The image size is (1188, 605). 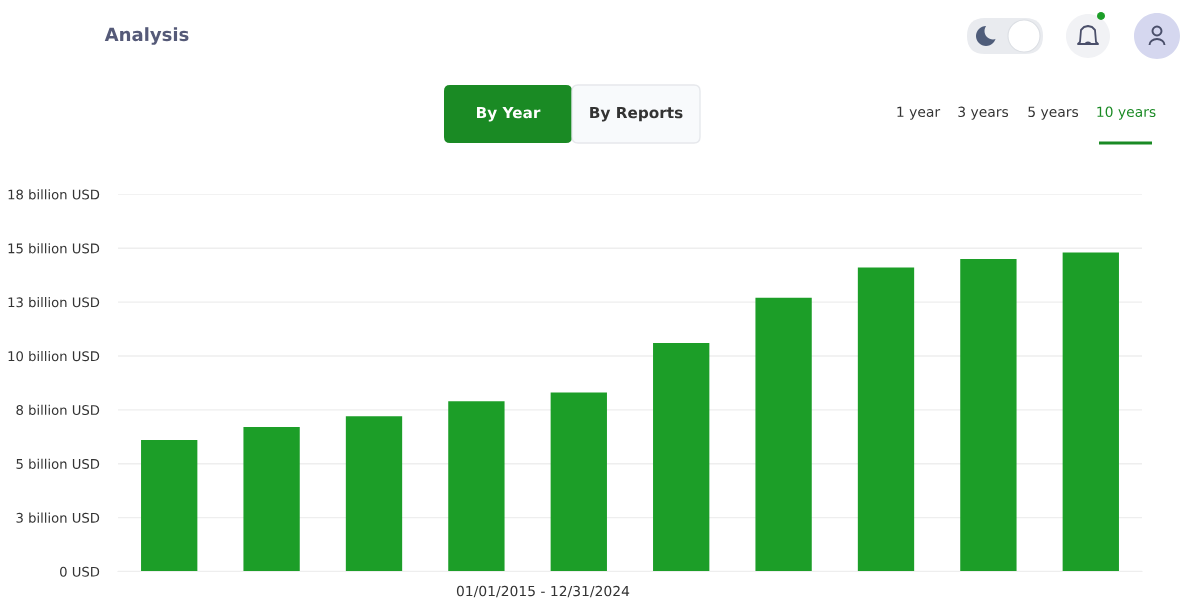 What do you see at coordinates (1053, 113) in the screenshot?
I see `text: 5 years` at bounding box center [1053, 113].